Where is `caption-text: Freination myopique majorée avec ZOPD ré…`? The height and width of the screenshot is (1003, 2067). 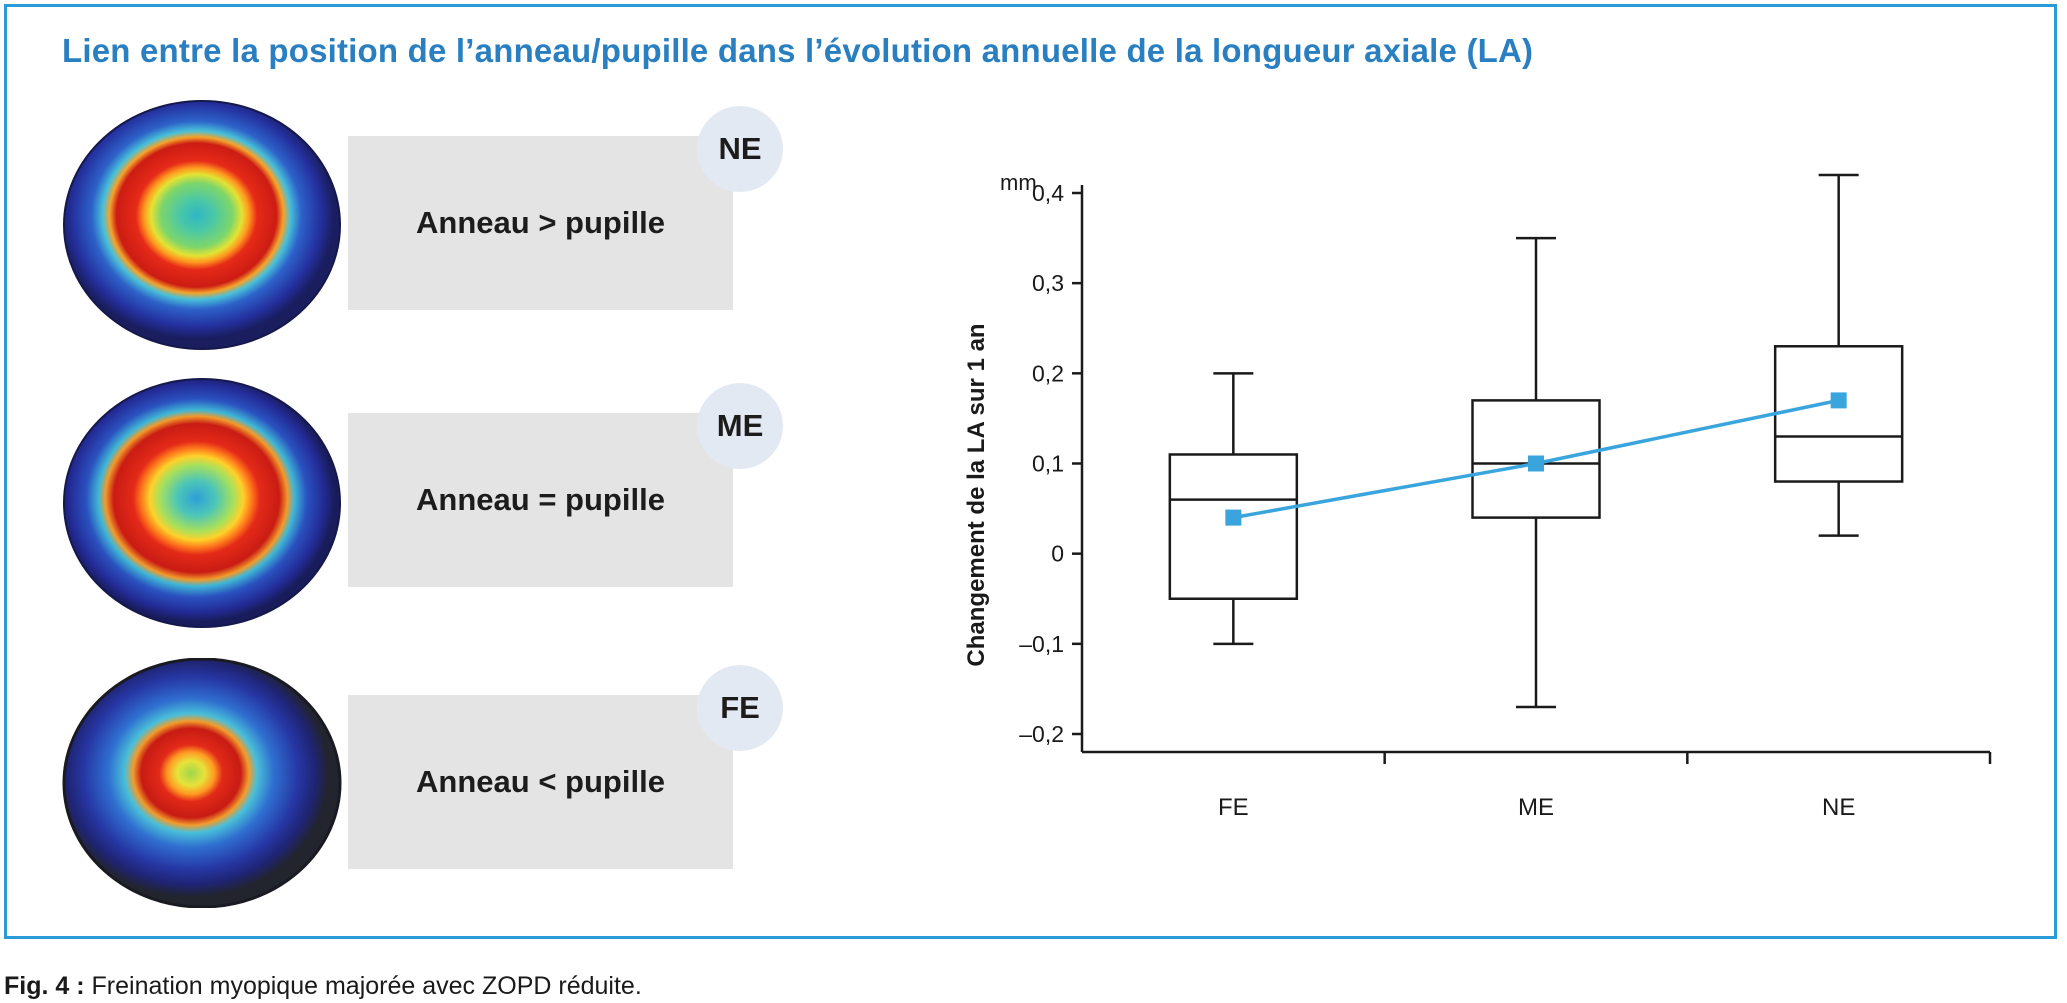
caption-text: Freination myopique majorée avec ZOPD ré… is located at coordinates (363, 986).